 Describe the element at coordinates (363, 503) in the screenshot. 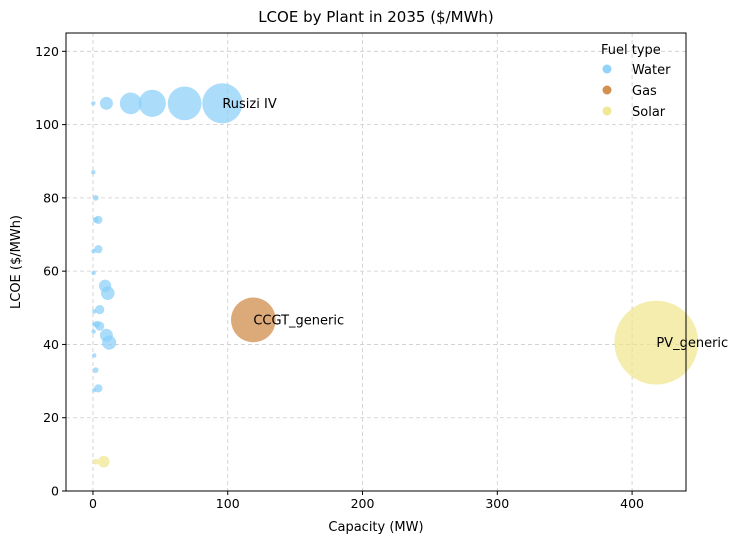

I see `x-tick-label: 200` at that location.